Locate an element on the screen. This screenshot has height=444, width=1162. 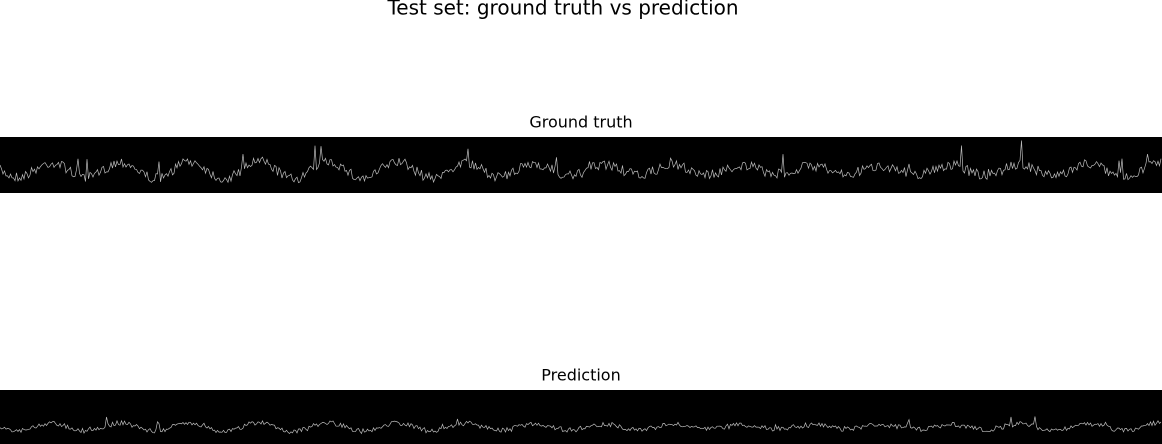
panel-title: Prediction is located at coordinates (580, 375).